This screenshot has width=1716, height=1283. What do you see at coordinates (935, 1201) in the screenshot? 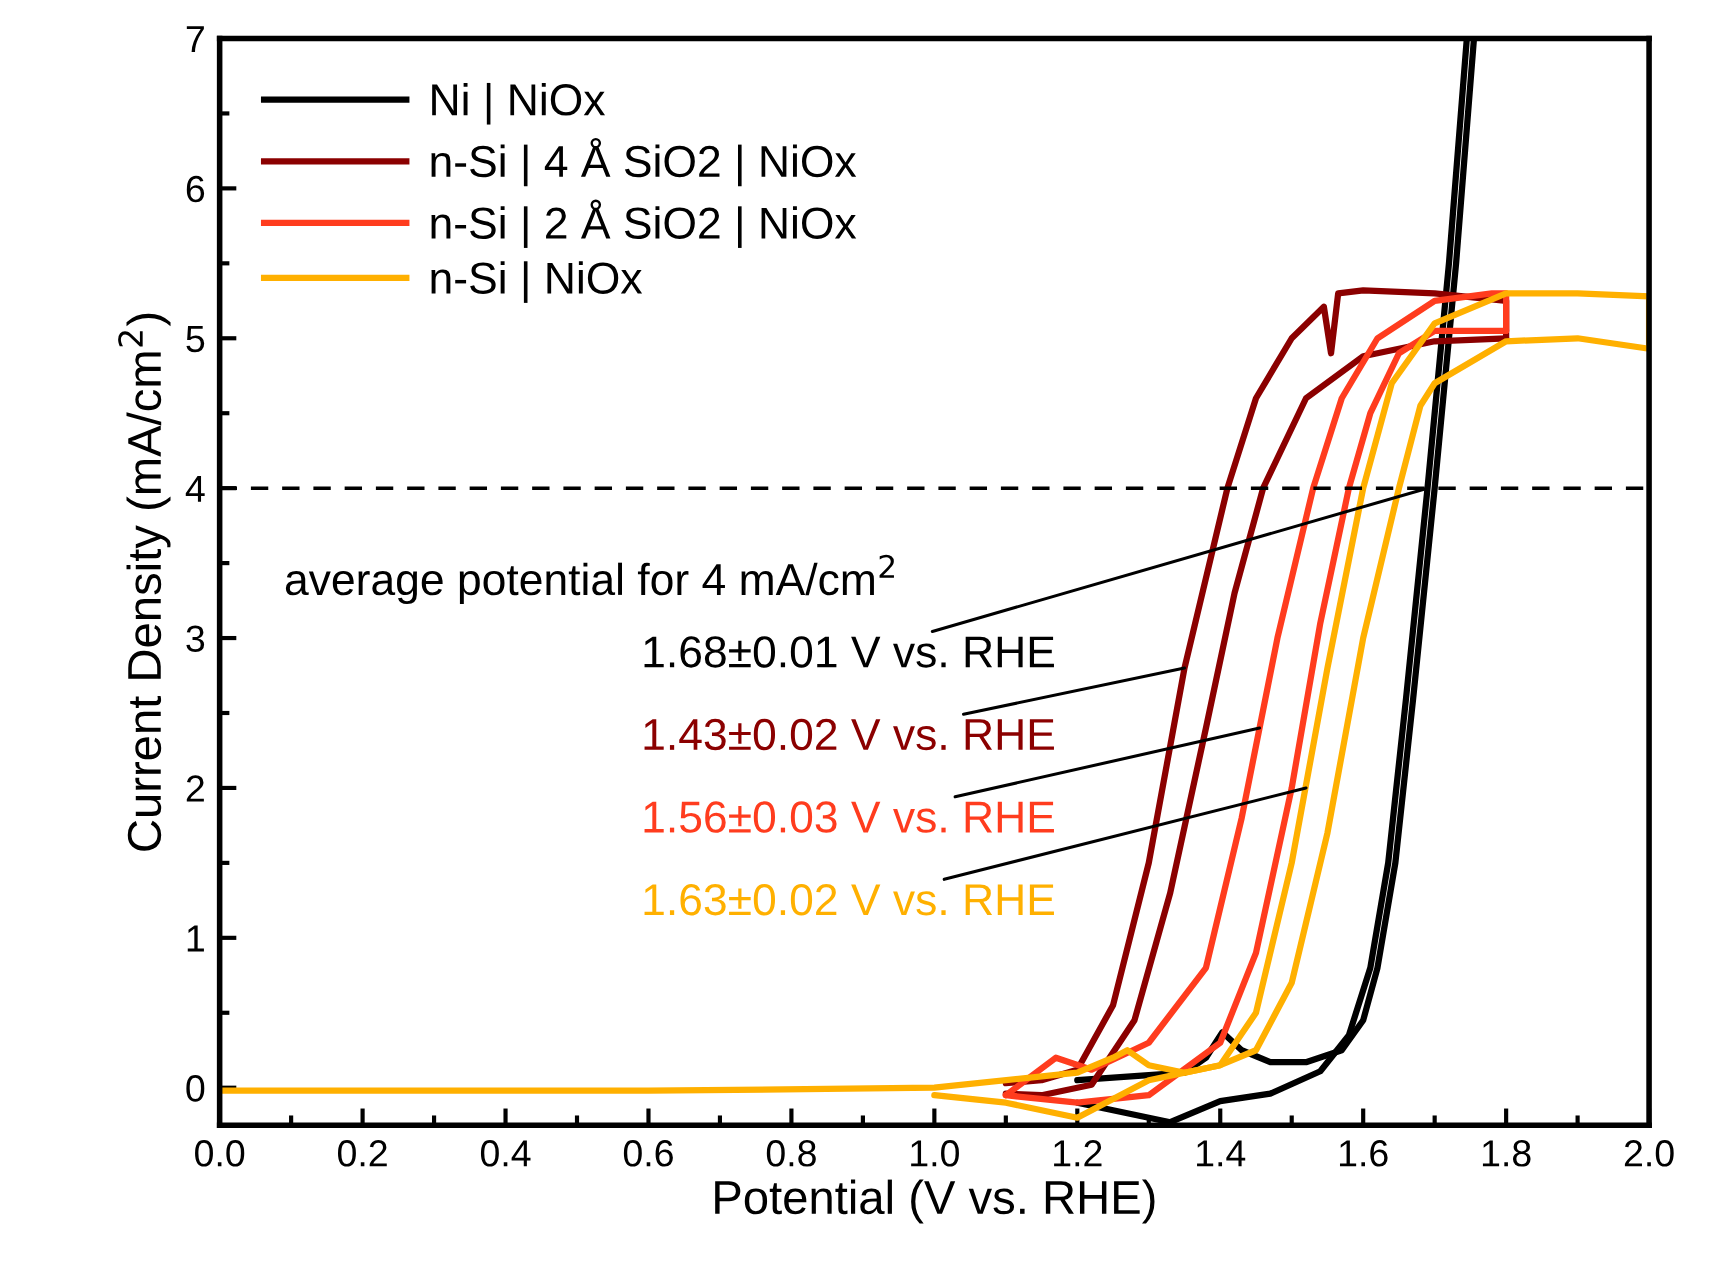
I see `x-axis-title: Potential (V vs. RHE)` at bounding box center [935, 1201].